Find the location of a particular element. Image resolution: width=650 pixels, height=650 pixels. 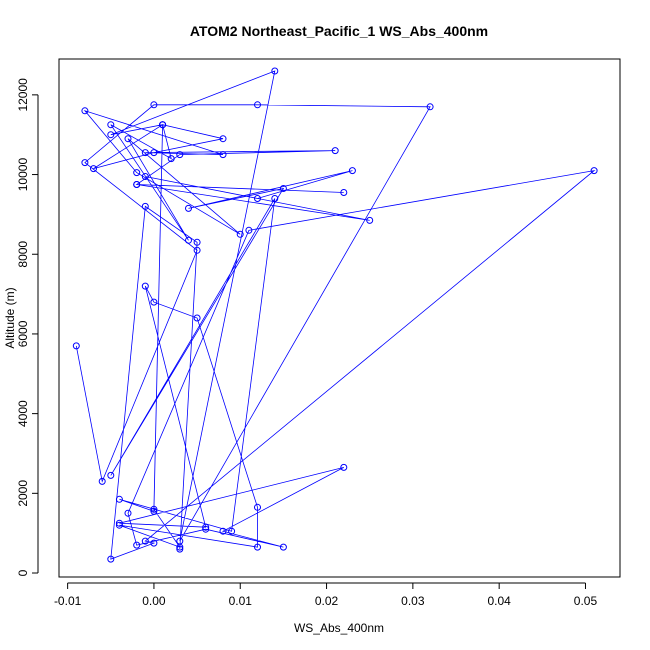

x-tick-label: 0.05 is located at coordinates (586, 601).